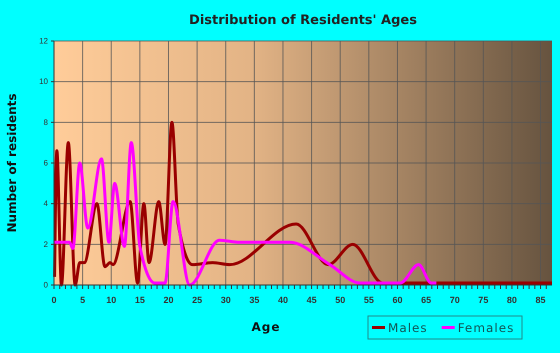  What do you see at coordinates (426, 299) in the screenshot?
I see `x-tick-label: 65` at bounding box center [426, 299].